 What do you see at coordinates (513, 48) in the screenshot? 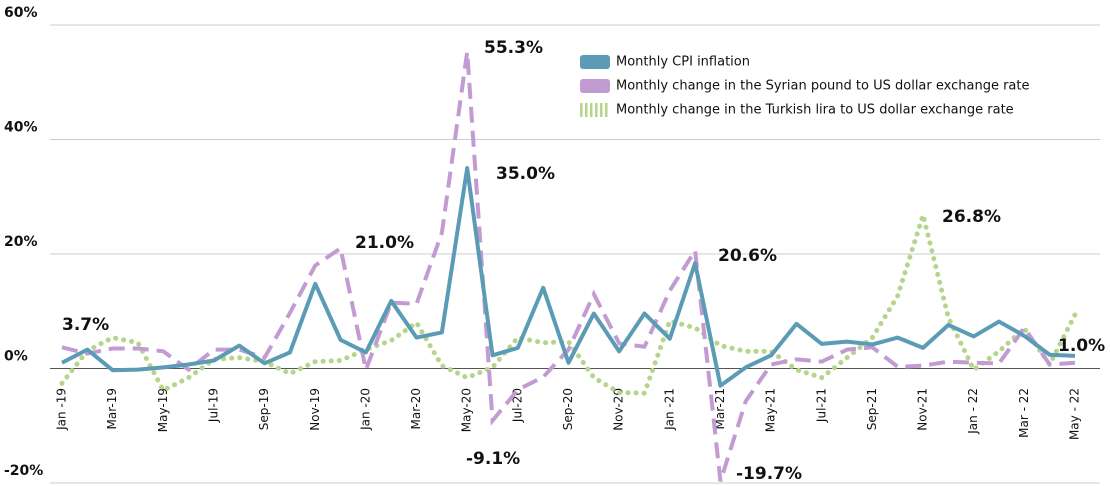
I see `annotation: 55.3%` at bounding box center [513, 48].